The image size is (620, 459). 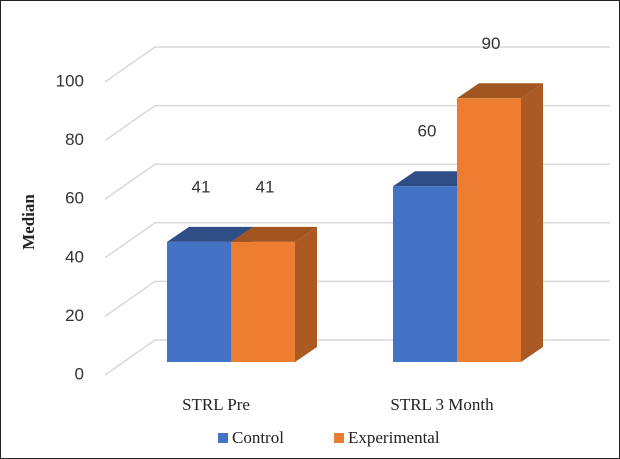 I want to click on y-tick-label: 0, so click(x=79, y=373).